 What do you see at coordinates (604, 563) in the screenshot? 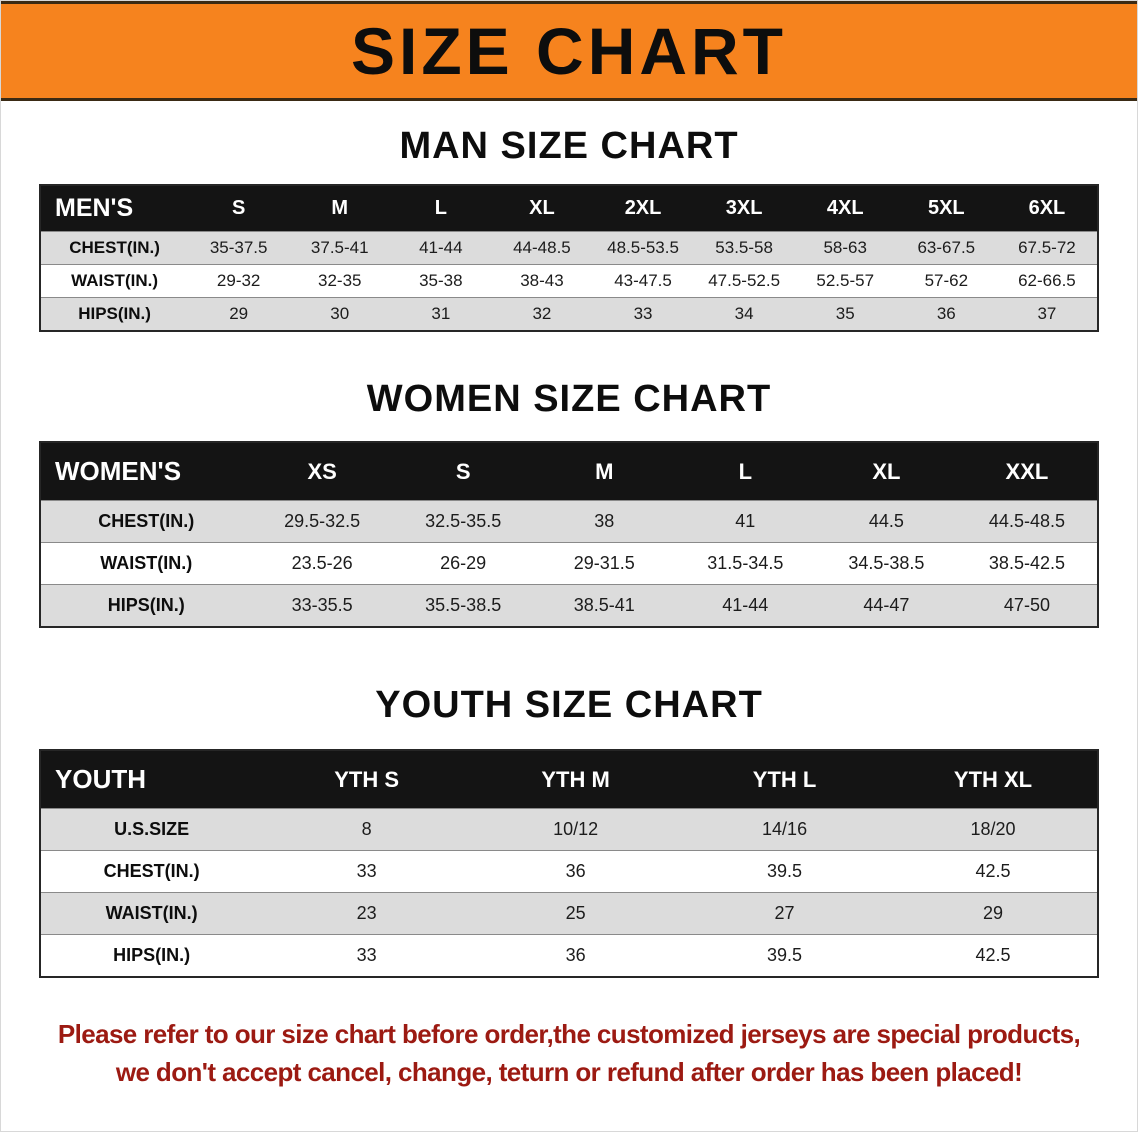
I see `table-cell: 29-31.5` at bounding box center [604, 563].